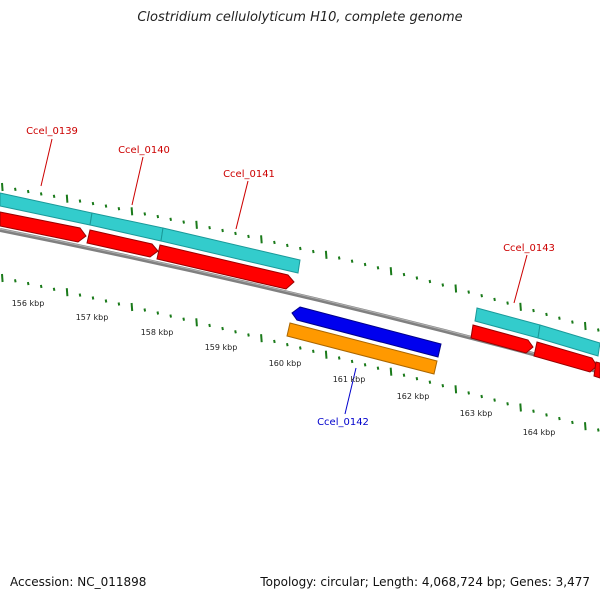 The height and width of the screenshot is (600, 600). I want to click on cds-track-reverse, so click(364, 340).